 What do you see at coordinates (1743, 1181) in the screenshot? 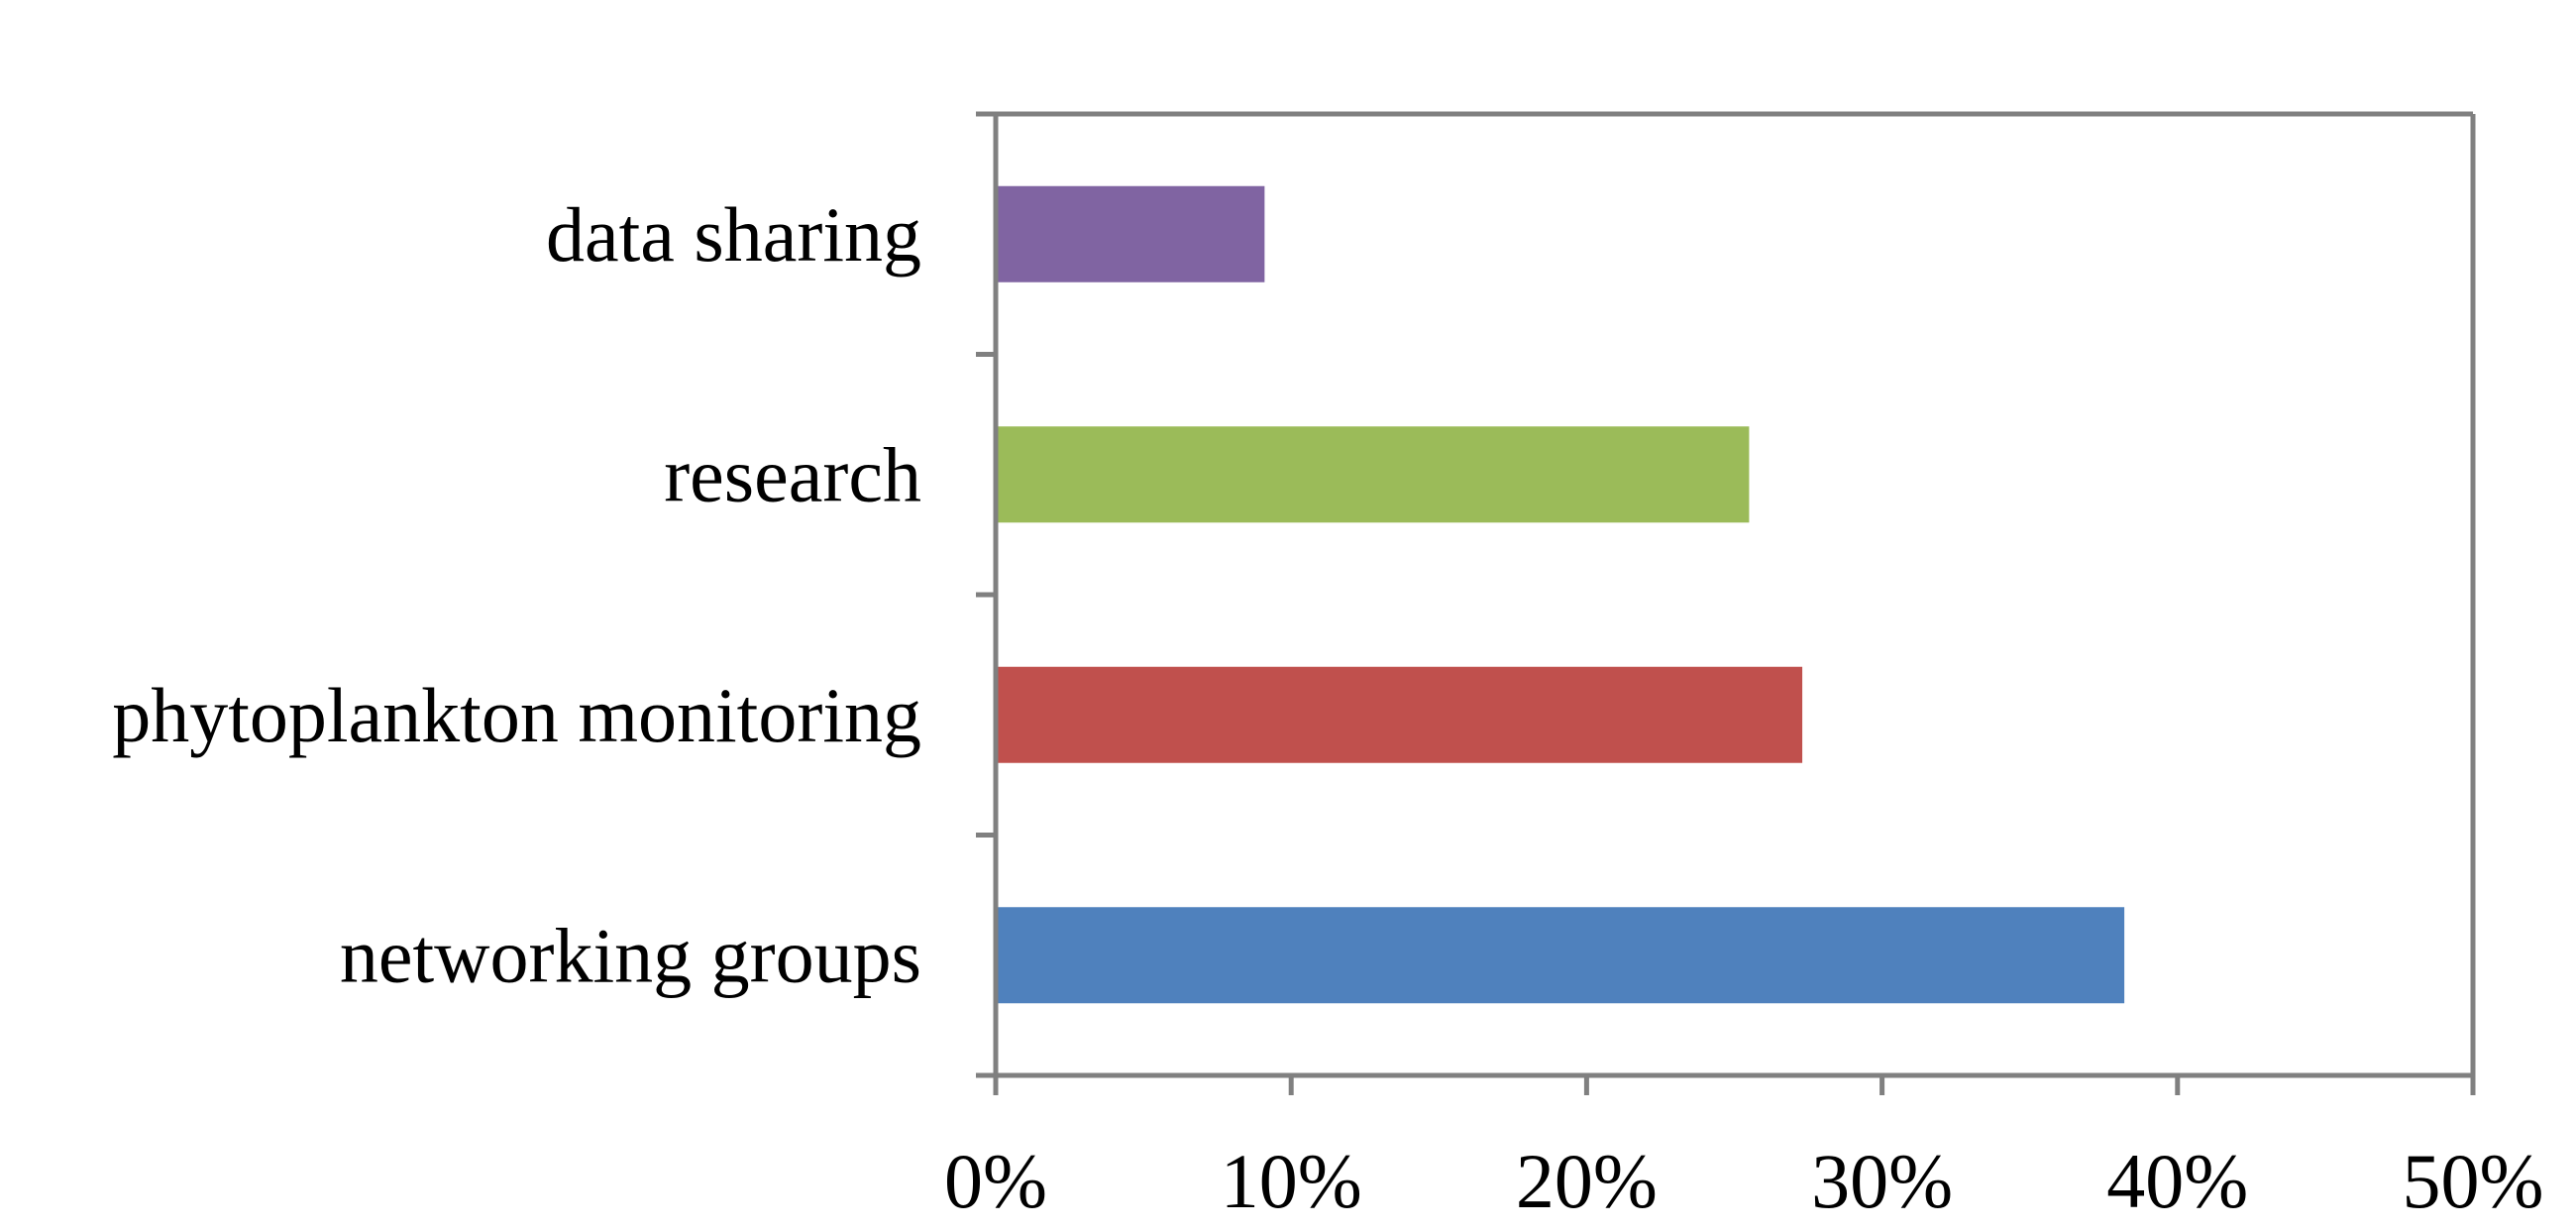
I see `x-tick-labels-group: 0% 10% 20% 30% 40% 50%` at bounding box center [1743, 1181].